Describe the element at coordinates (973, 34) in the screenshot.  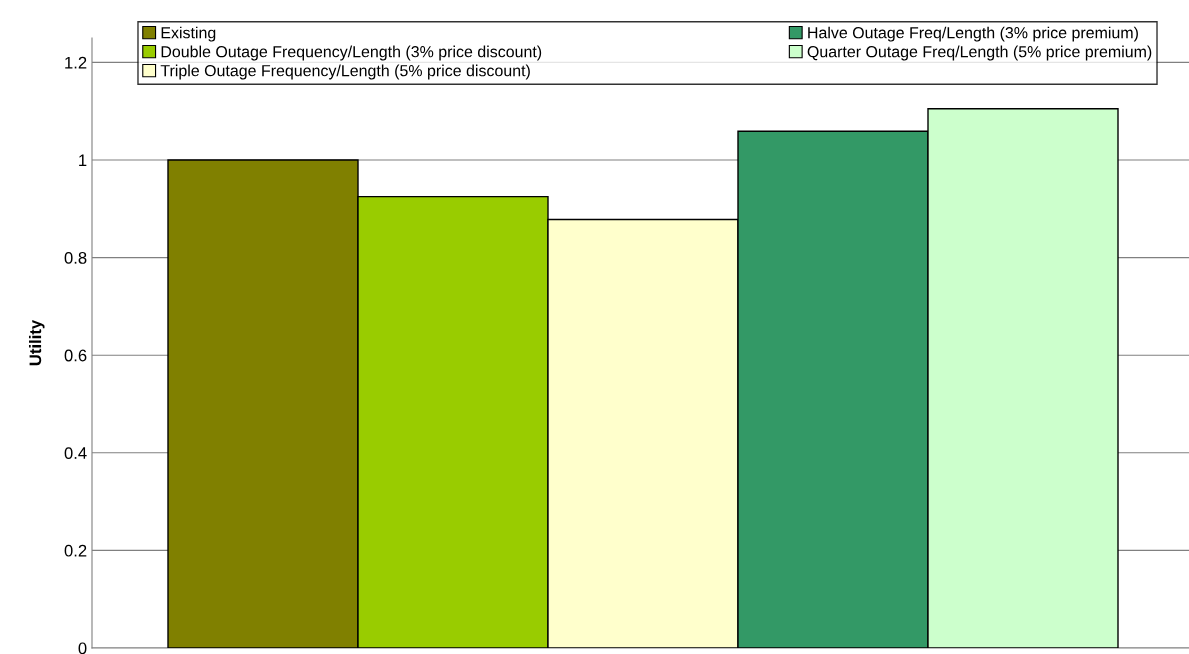
I see `legend-label: Halve Outage Freq/Length (3% price premium)` at that location.